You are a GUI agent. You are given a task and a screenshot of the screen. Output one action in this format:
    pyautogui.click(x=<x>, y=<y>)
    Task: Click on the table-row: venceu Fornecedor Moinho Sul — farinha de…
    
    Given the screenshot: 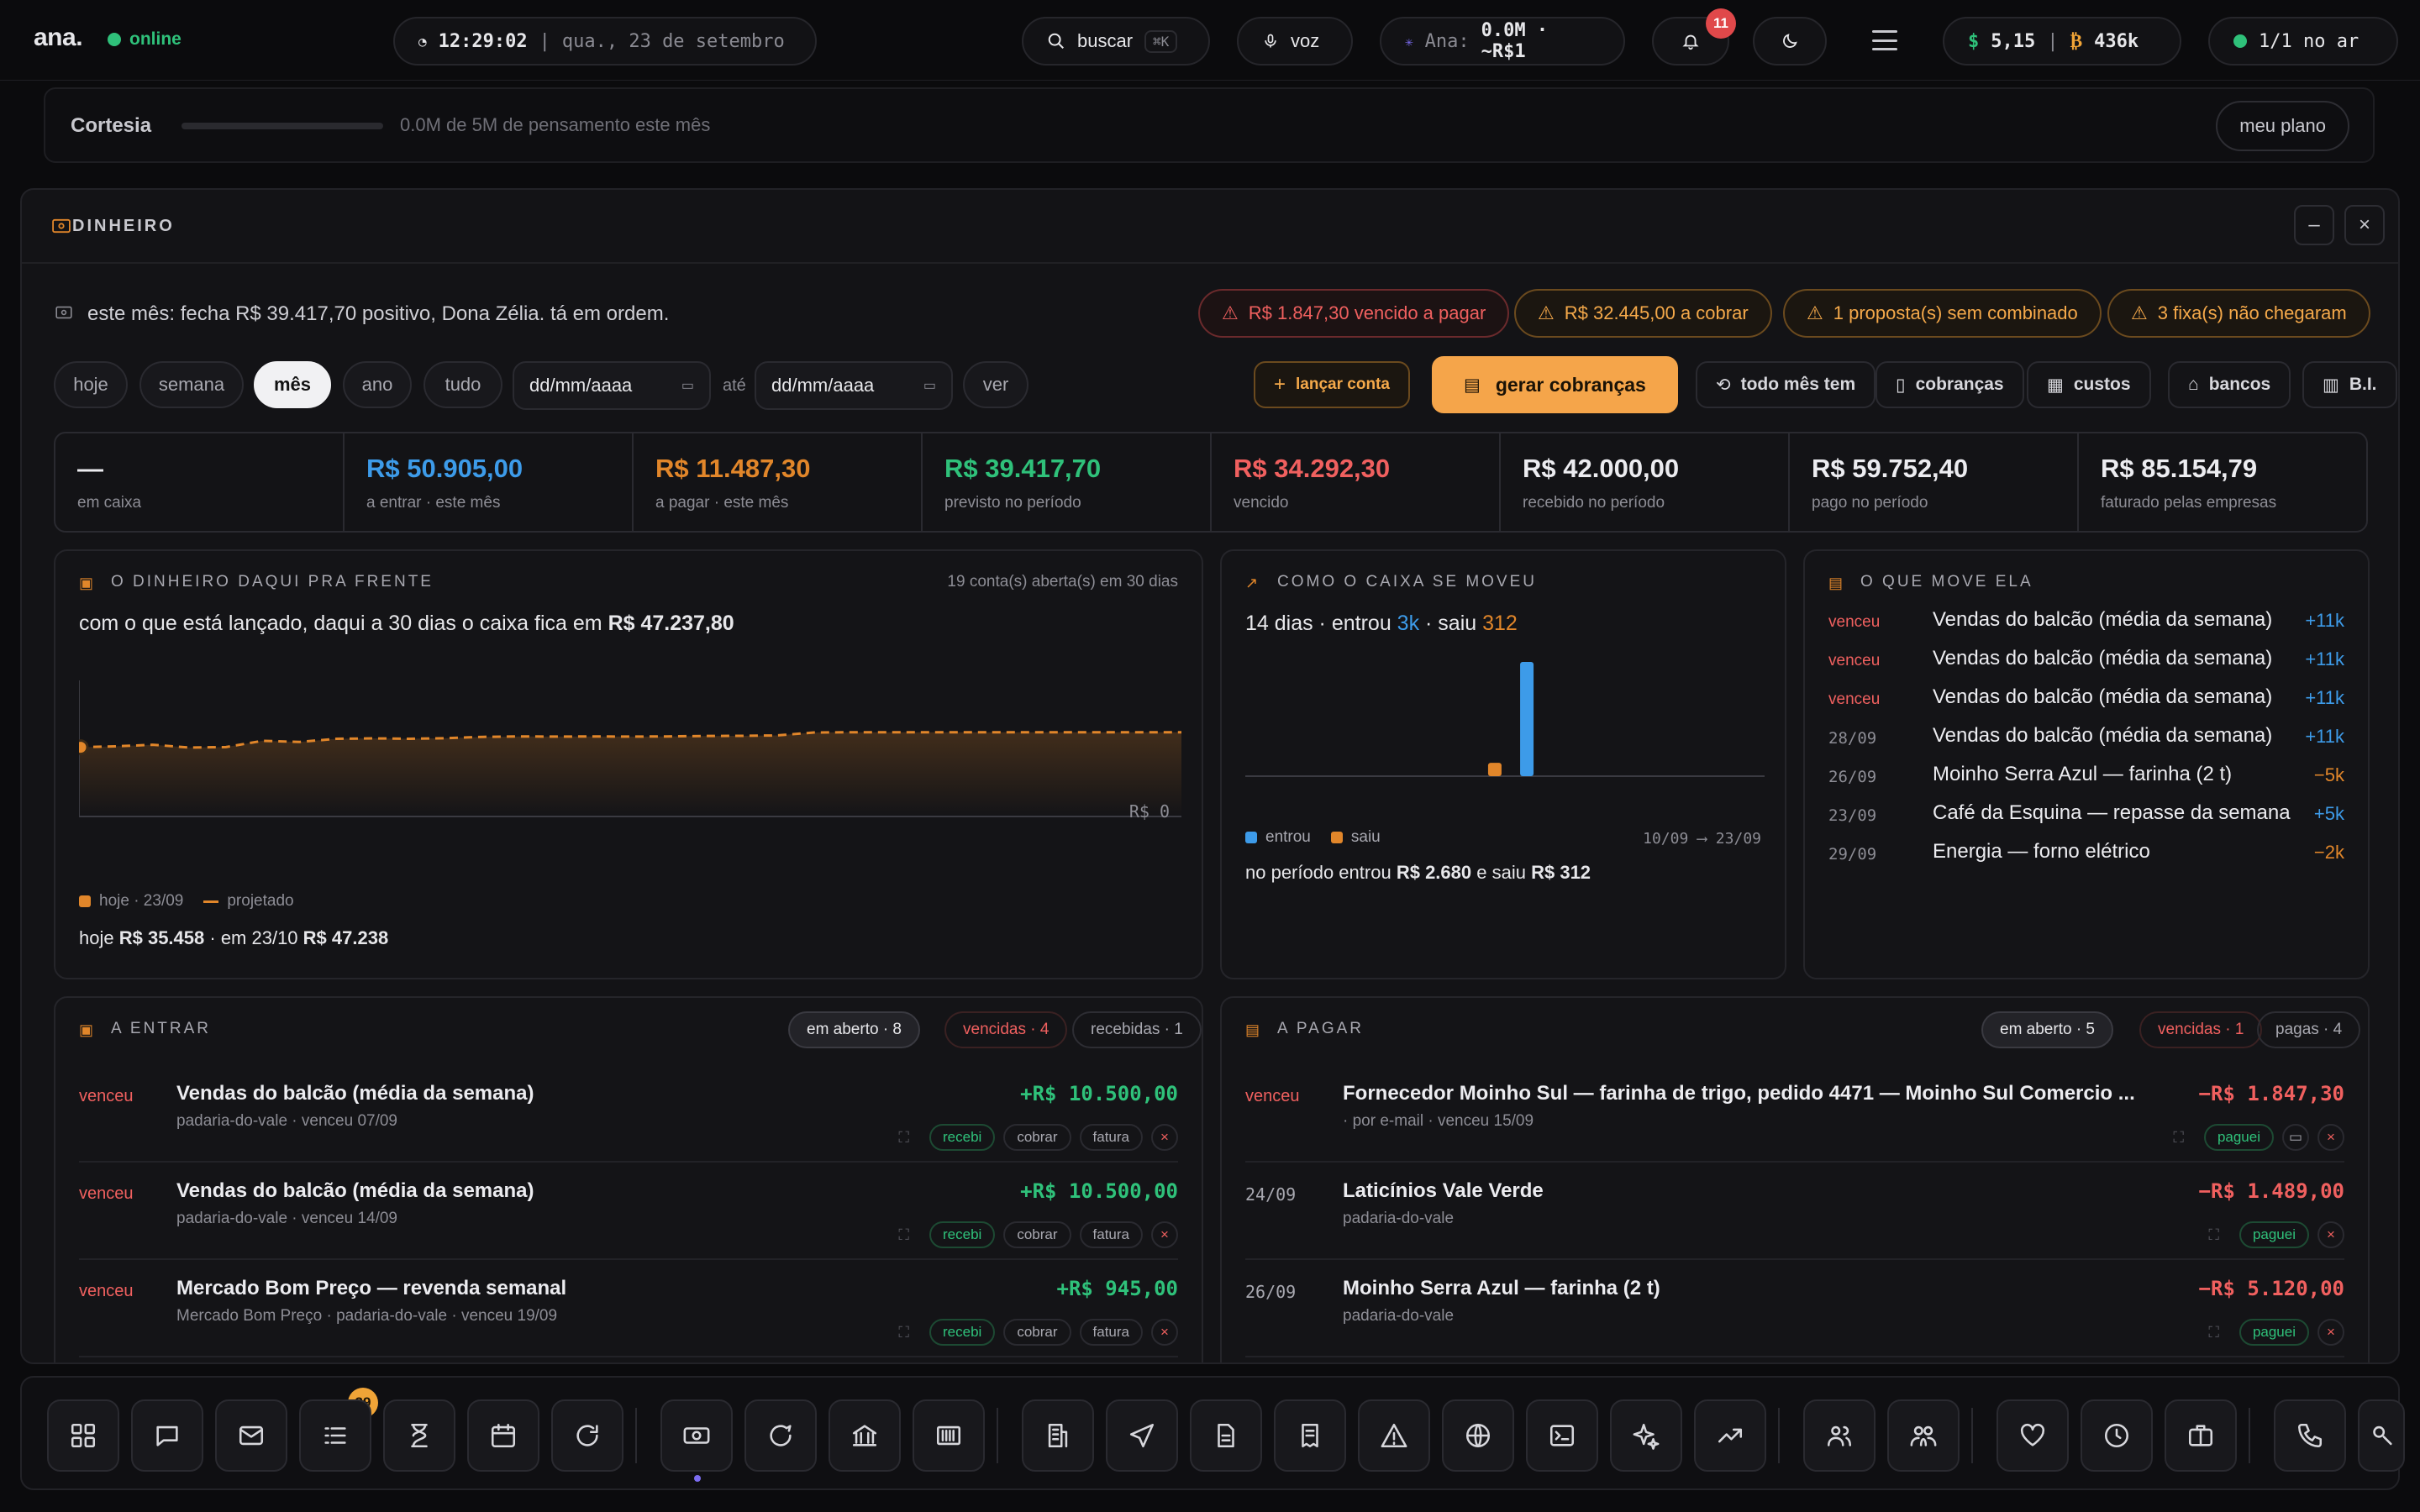 What is the action you would take?
    pyautogui.click(x=1795, y=1114)
    